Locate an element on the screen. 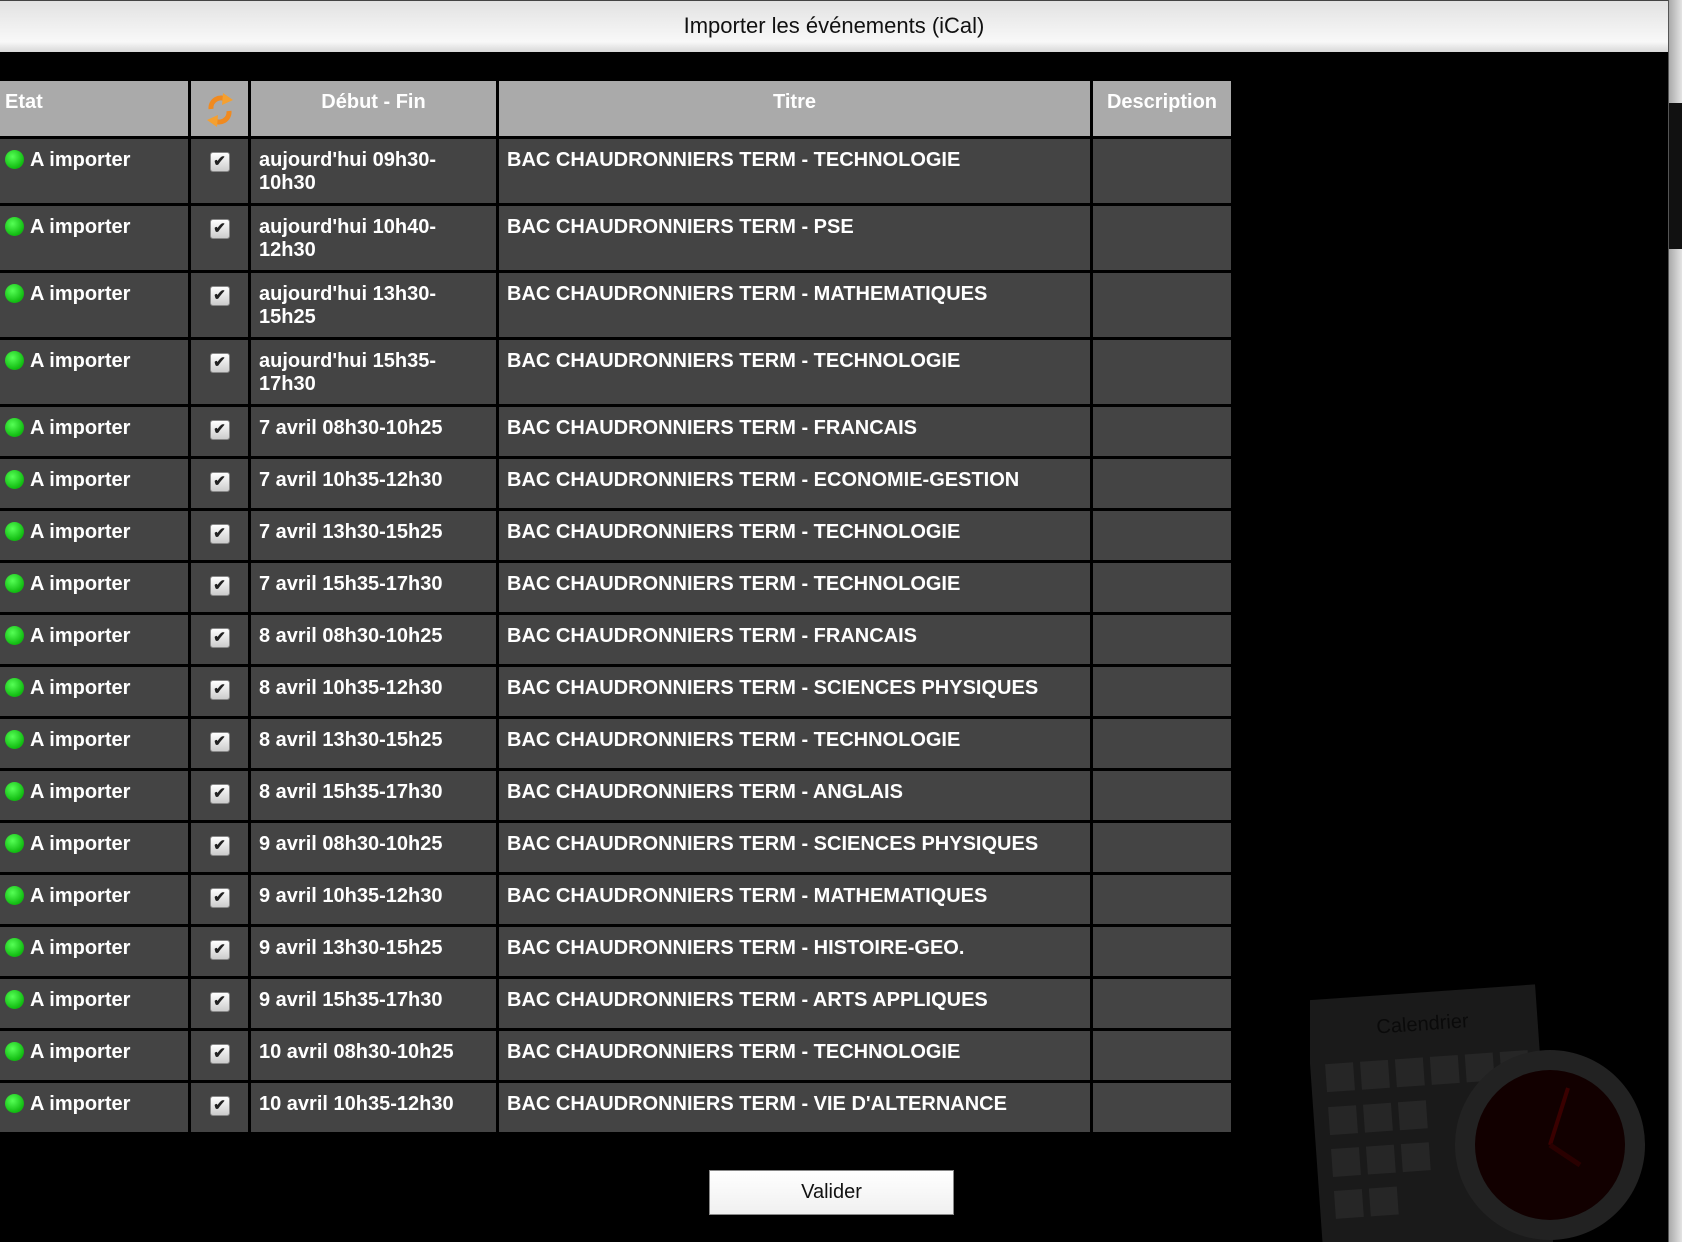 The height and width of the screenshot is (1242, 1682). date-range: 8 avril 13h30-15h25 is located at coordinates (373, 743).